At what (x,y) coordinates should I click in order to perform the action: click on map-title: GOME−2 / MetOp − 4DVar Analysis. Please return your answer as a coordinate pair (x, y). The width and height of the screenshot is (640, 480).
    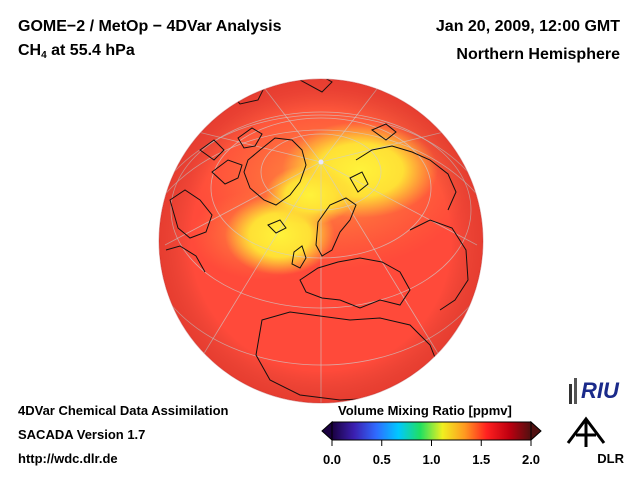
    Looking at the image, I should click on (150, 26).